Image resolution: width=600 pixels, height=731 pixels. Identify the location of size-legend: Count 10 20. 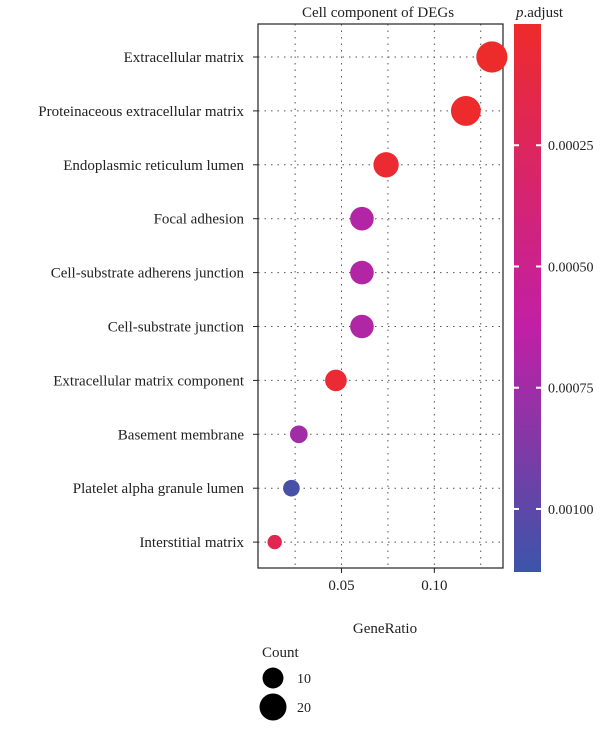
(285, 683).